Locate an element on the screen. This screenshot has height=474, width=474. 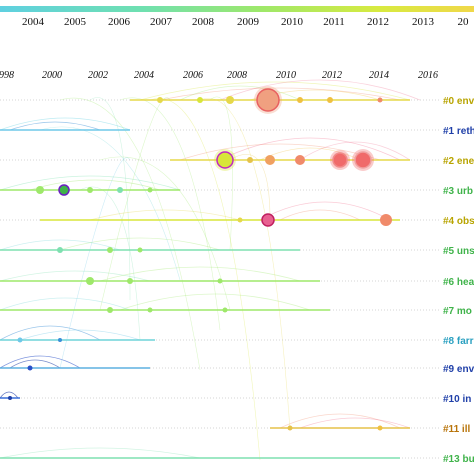
color-bar-year-label: 2005 is located at coordinates (75, 22).